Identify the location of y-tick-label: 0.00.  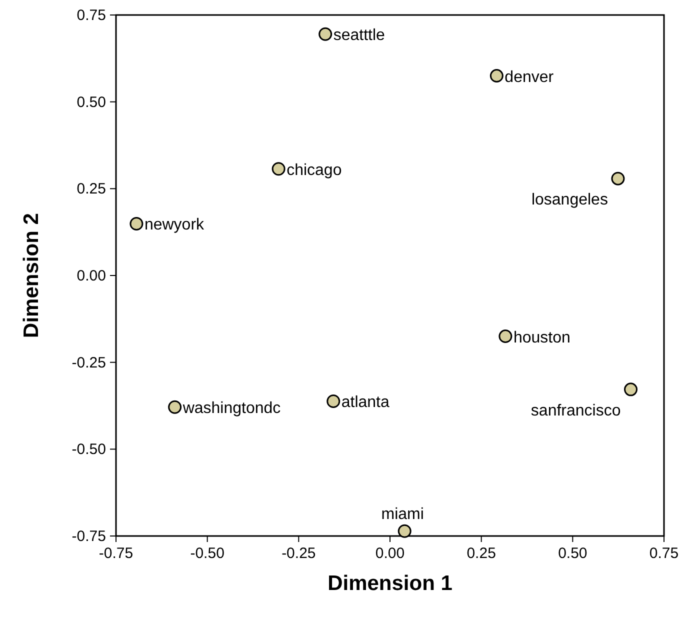
(91, 276).